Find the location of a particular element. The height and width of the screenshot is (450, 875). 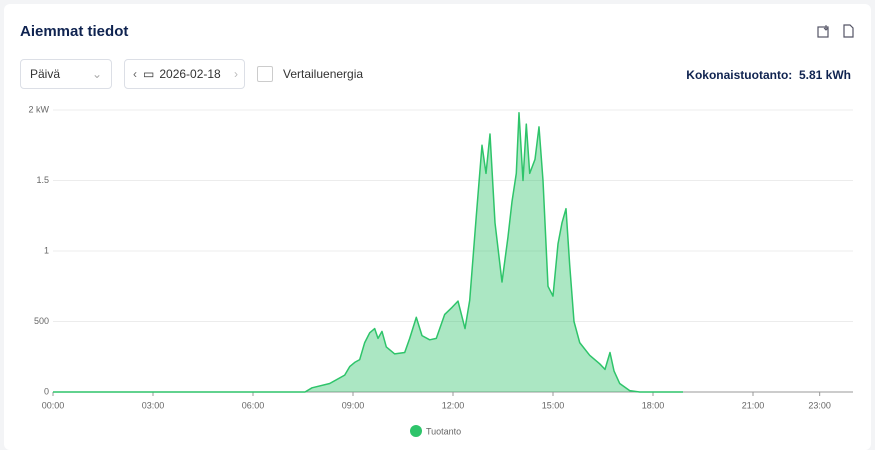

x-tick-label: 21:00 is located at coordinates (753, 405).